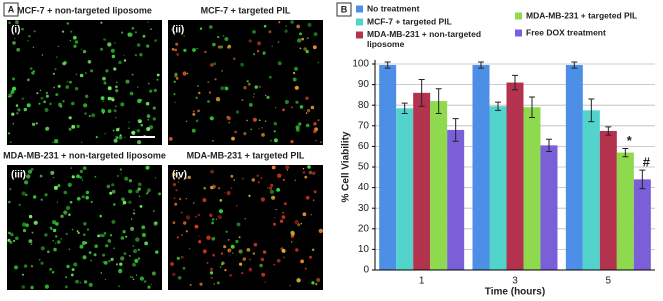 This screenshot has height=301, width=663. Describe the element at coordinates (359, 22) in the screenshot. I see `legend-swatch` at that location.